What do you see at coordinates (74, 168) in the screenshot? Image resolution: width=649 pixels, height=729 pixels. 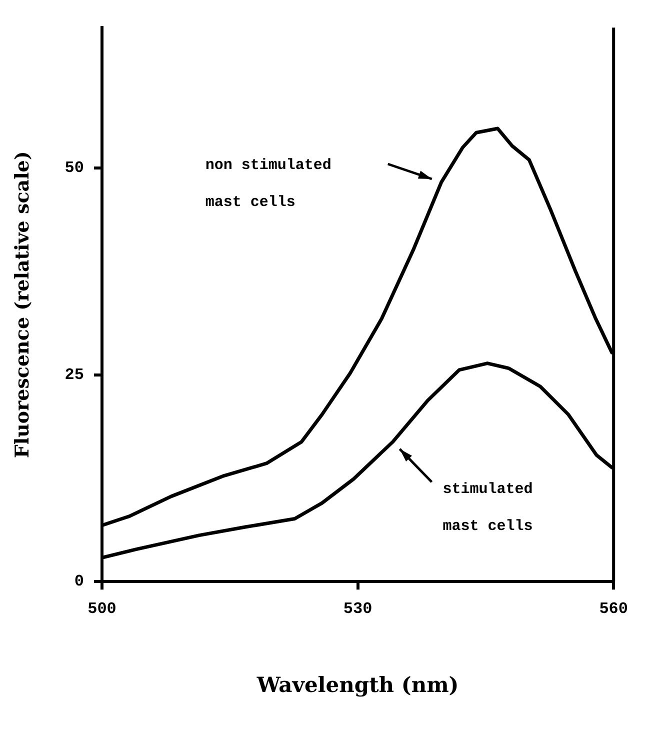 I see `y-tick-label: 50` at bounding box center [74, 168].